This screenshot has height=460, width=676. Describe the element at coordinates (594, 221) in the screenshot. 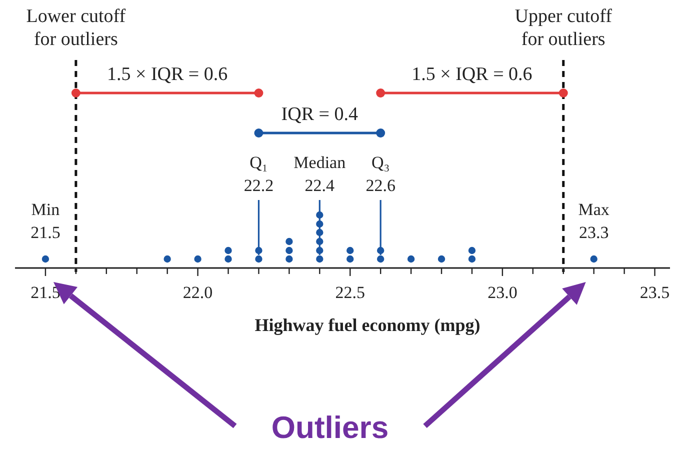

I see `annotation: Max 23.3` at that location.